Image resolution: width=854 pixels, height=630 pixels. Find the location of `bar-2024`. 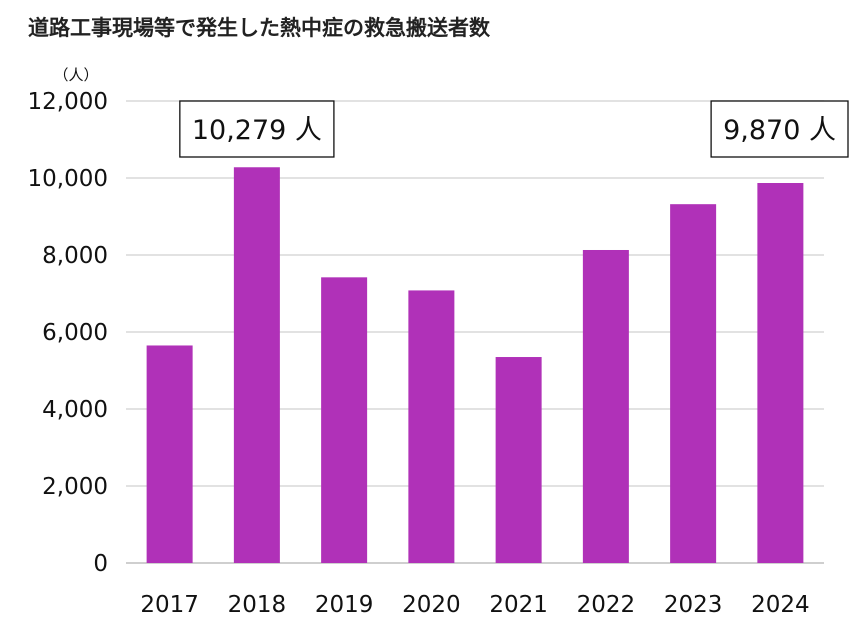

bar-2024 is located at coordinates (780, 373).